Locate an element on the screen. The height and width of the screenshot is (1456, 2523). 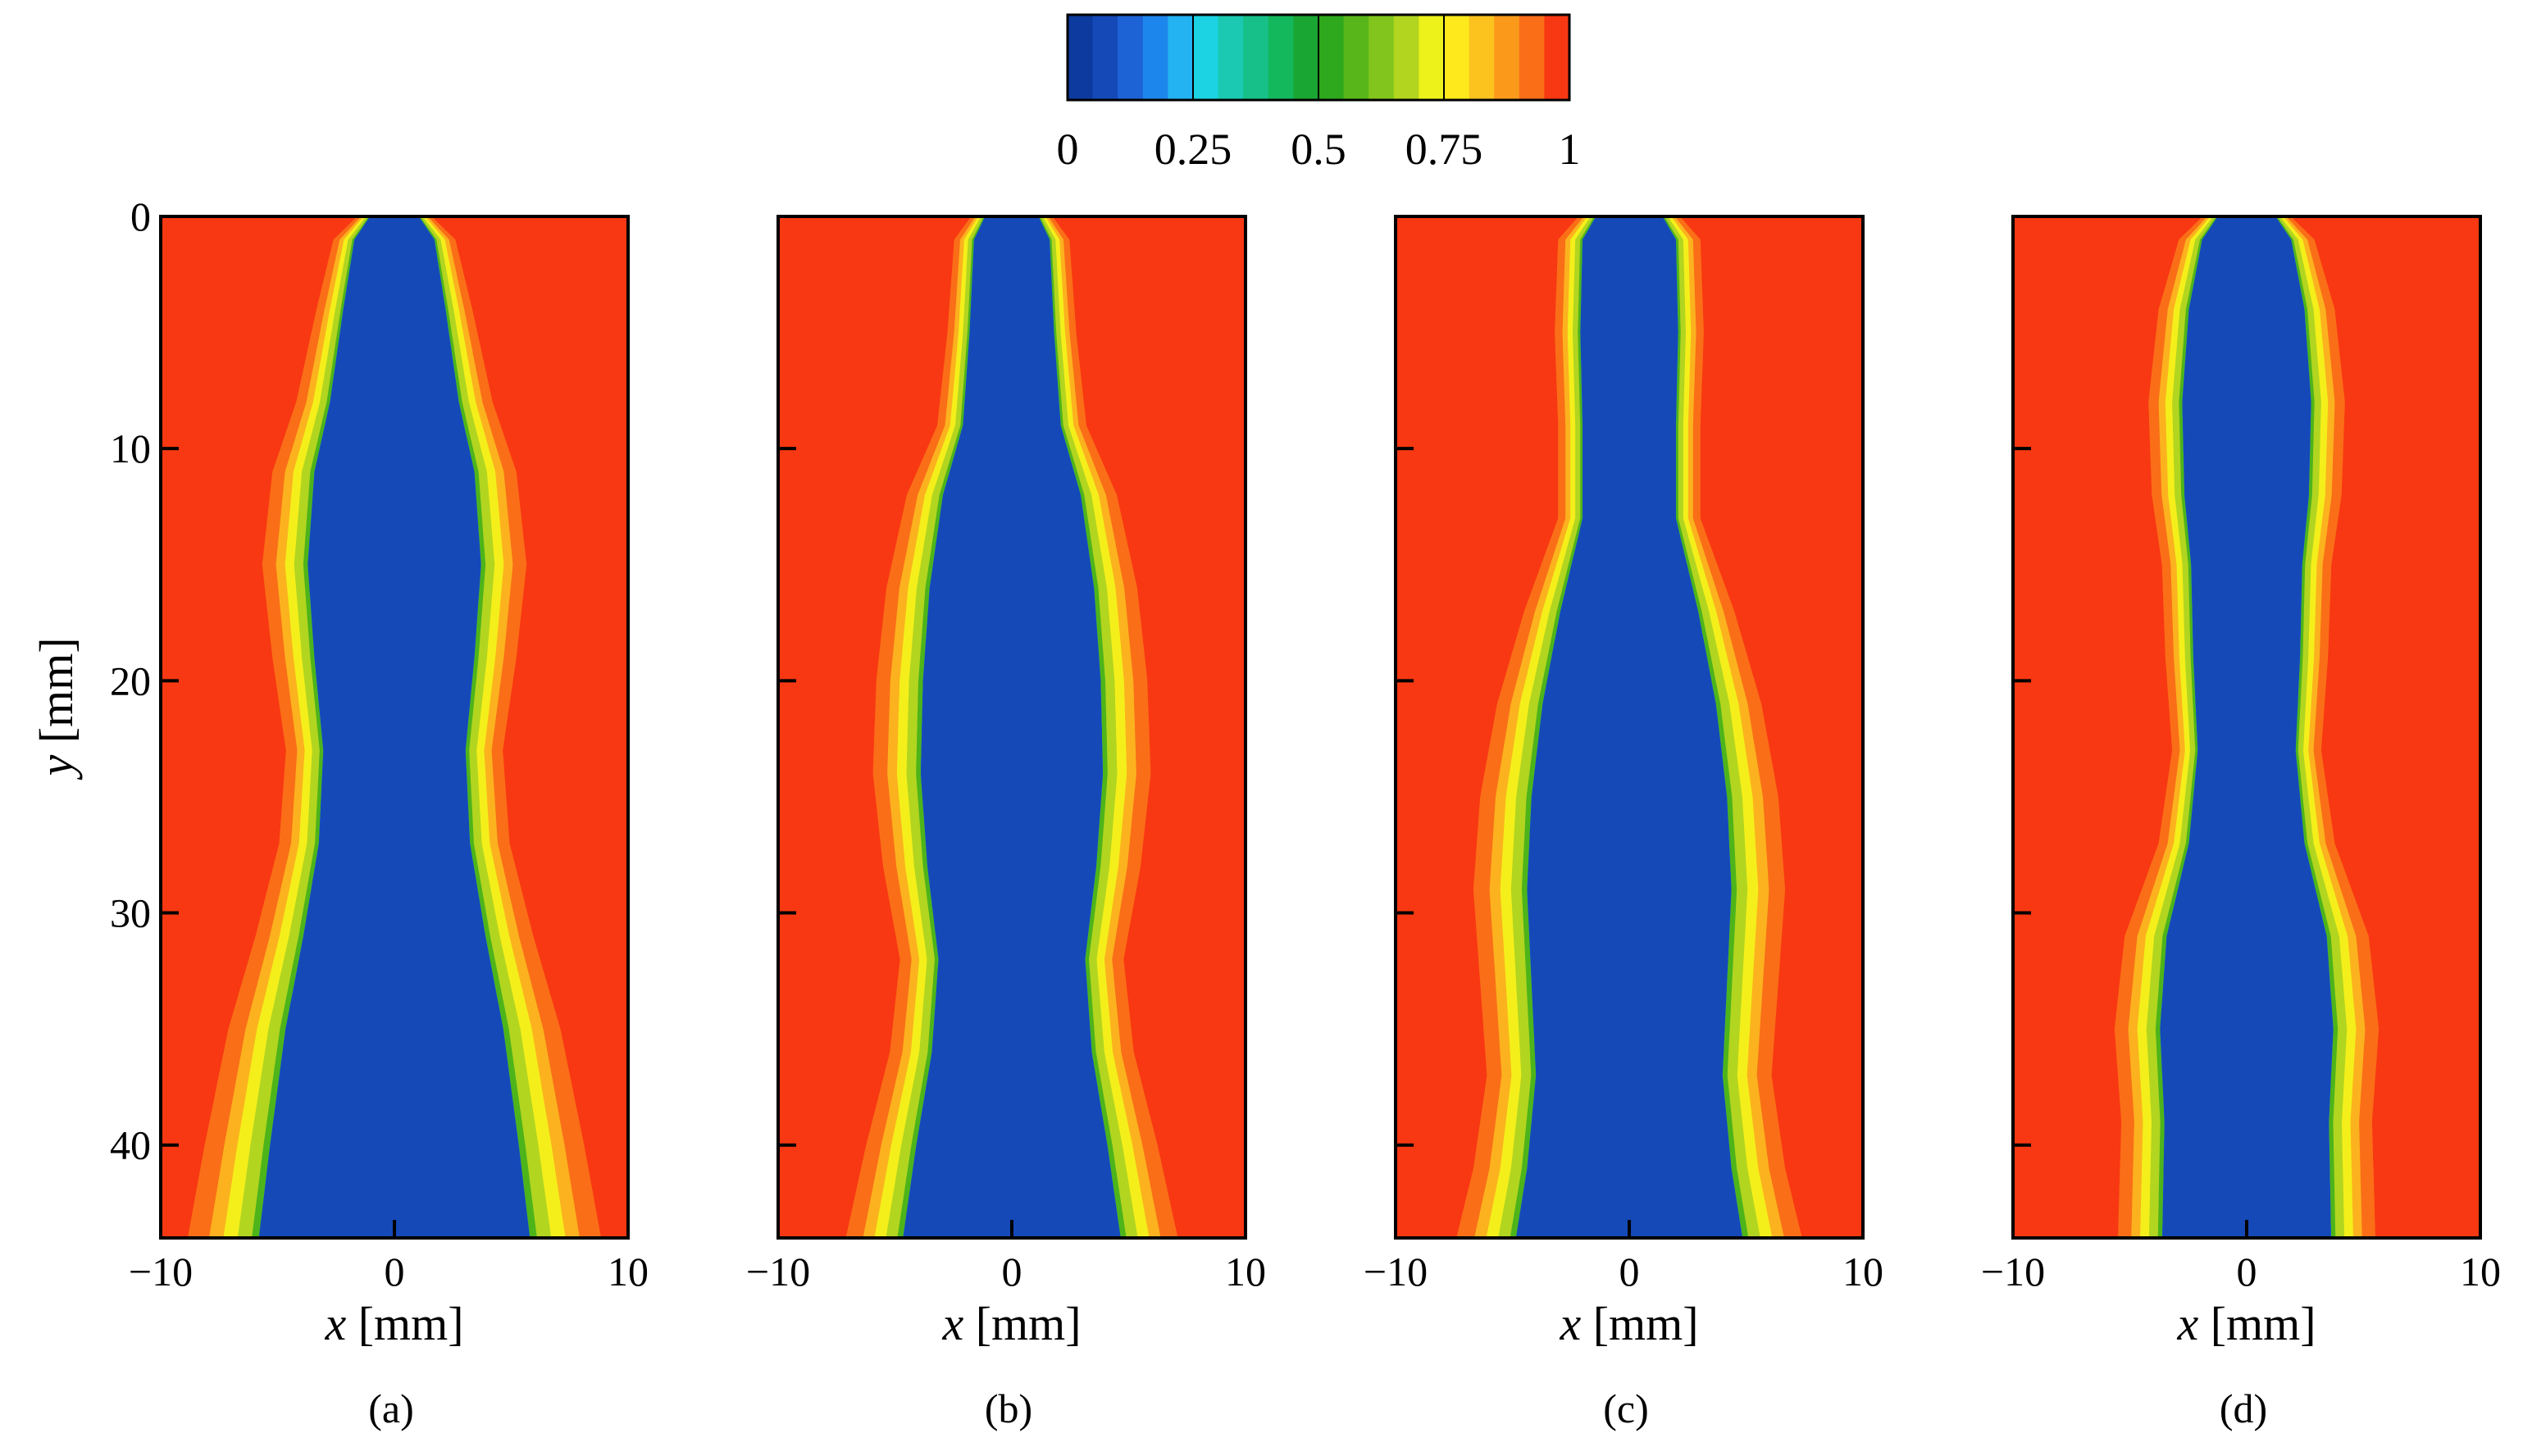
y-axis-title: y [mm] is located at coordinates (56, 708).